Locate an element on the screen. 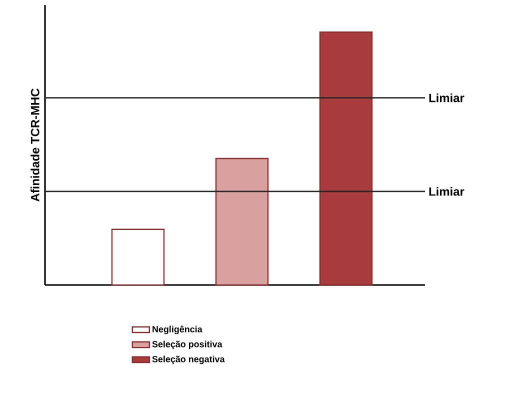  legend-label: Seleção positiva is located at coordinates (187, 345).